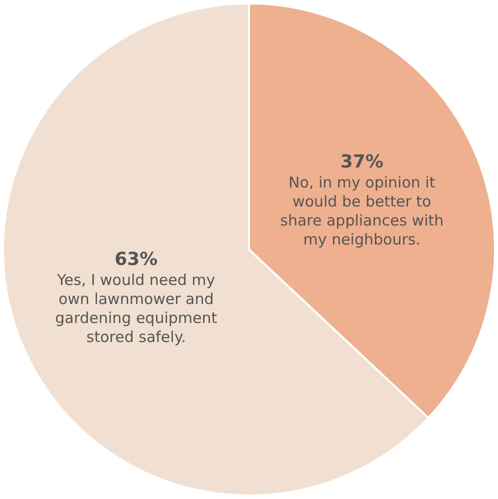 The width and height of the screenshot is (498, 499). I want to click on slice-label: Yes, I would need my own lawnmower and gardening equipment stored safely., so click(136, 308).